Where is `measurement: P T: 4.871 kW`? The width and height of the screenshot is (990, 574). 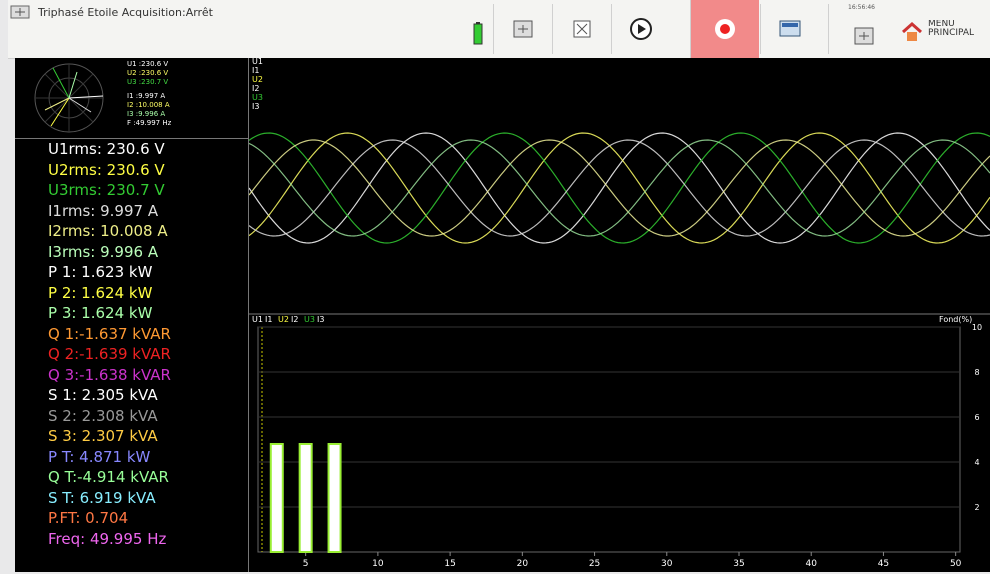
measurement: P T: 4.871 kW is located at coordinates (99, 456).